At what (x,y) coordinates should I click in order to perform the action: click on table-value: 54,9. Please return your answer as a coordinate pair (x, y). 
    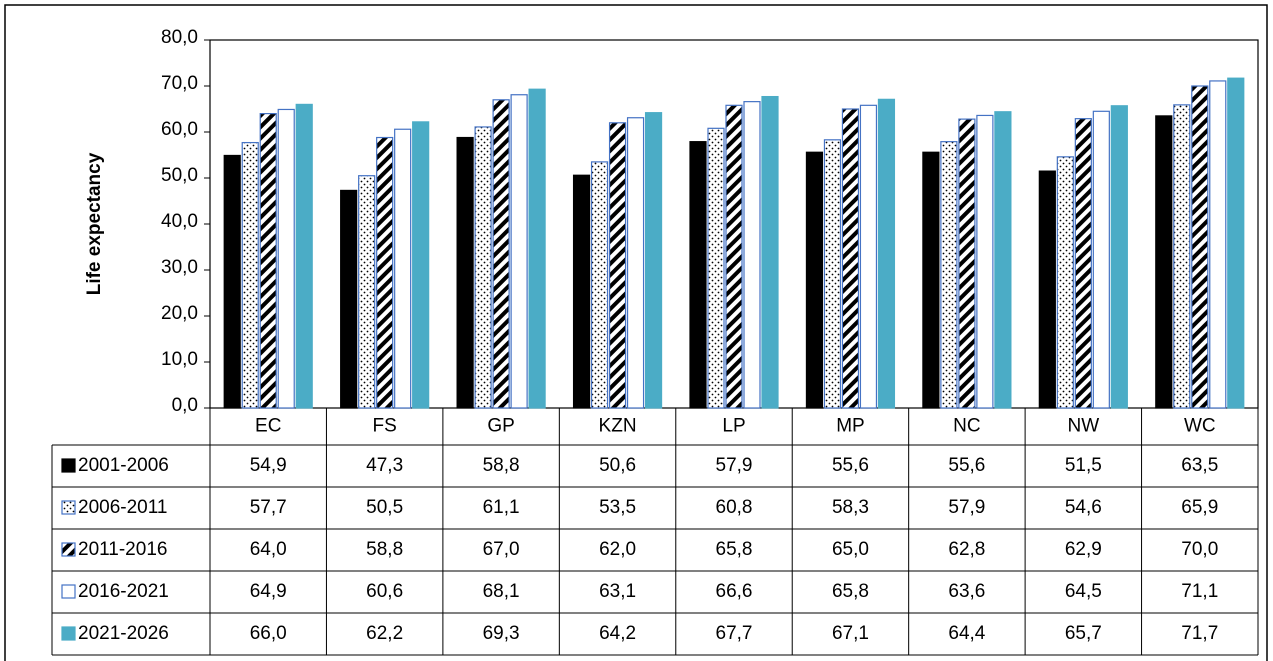
    Looking at the image, I should click on (268, 465).